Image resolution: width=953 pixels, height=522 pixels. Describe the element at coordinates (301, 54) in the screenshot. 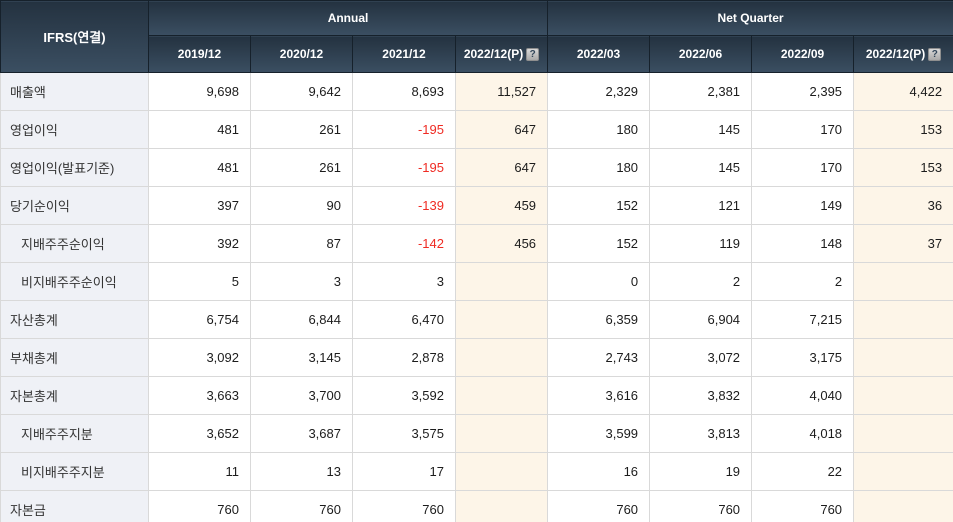

I see `column-header-label: 2020/12` at that location.